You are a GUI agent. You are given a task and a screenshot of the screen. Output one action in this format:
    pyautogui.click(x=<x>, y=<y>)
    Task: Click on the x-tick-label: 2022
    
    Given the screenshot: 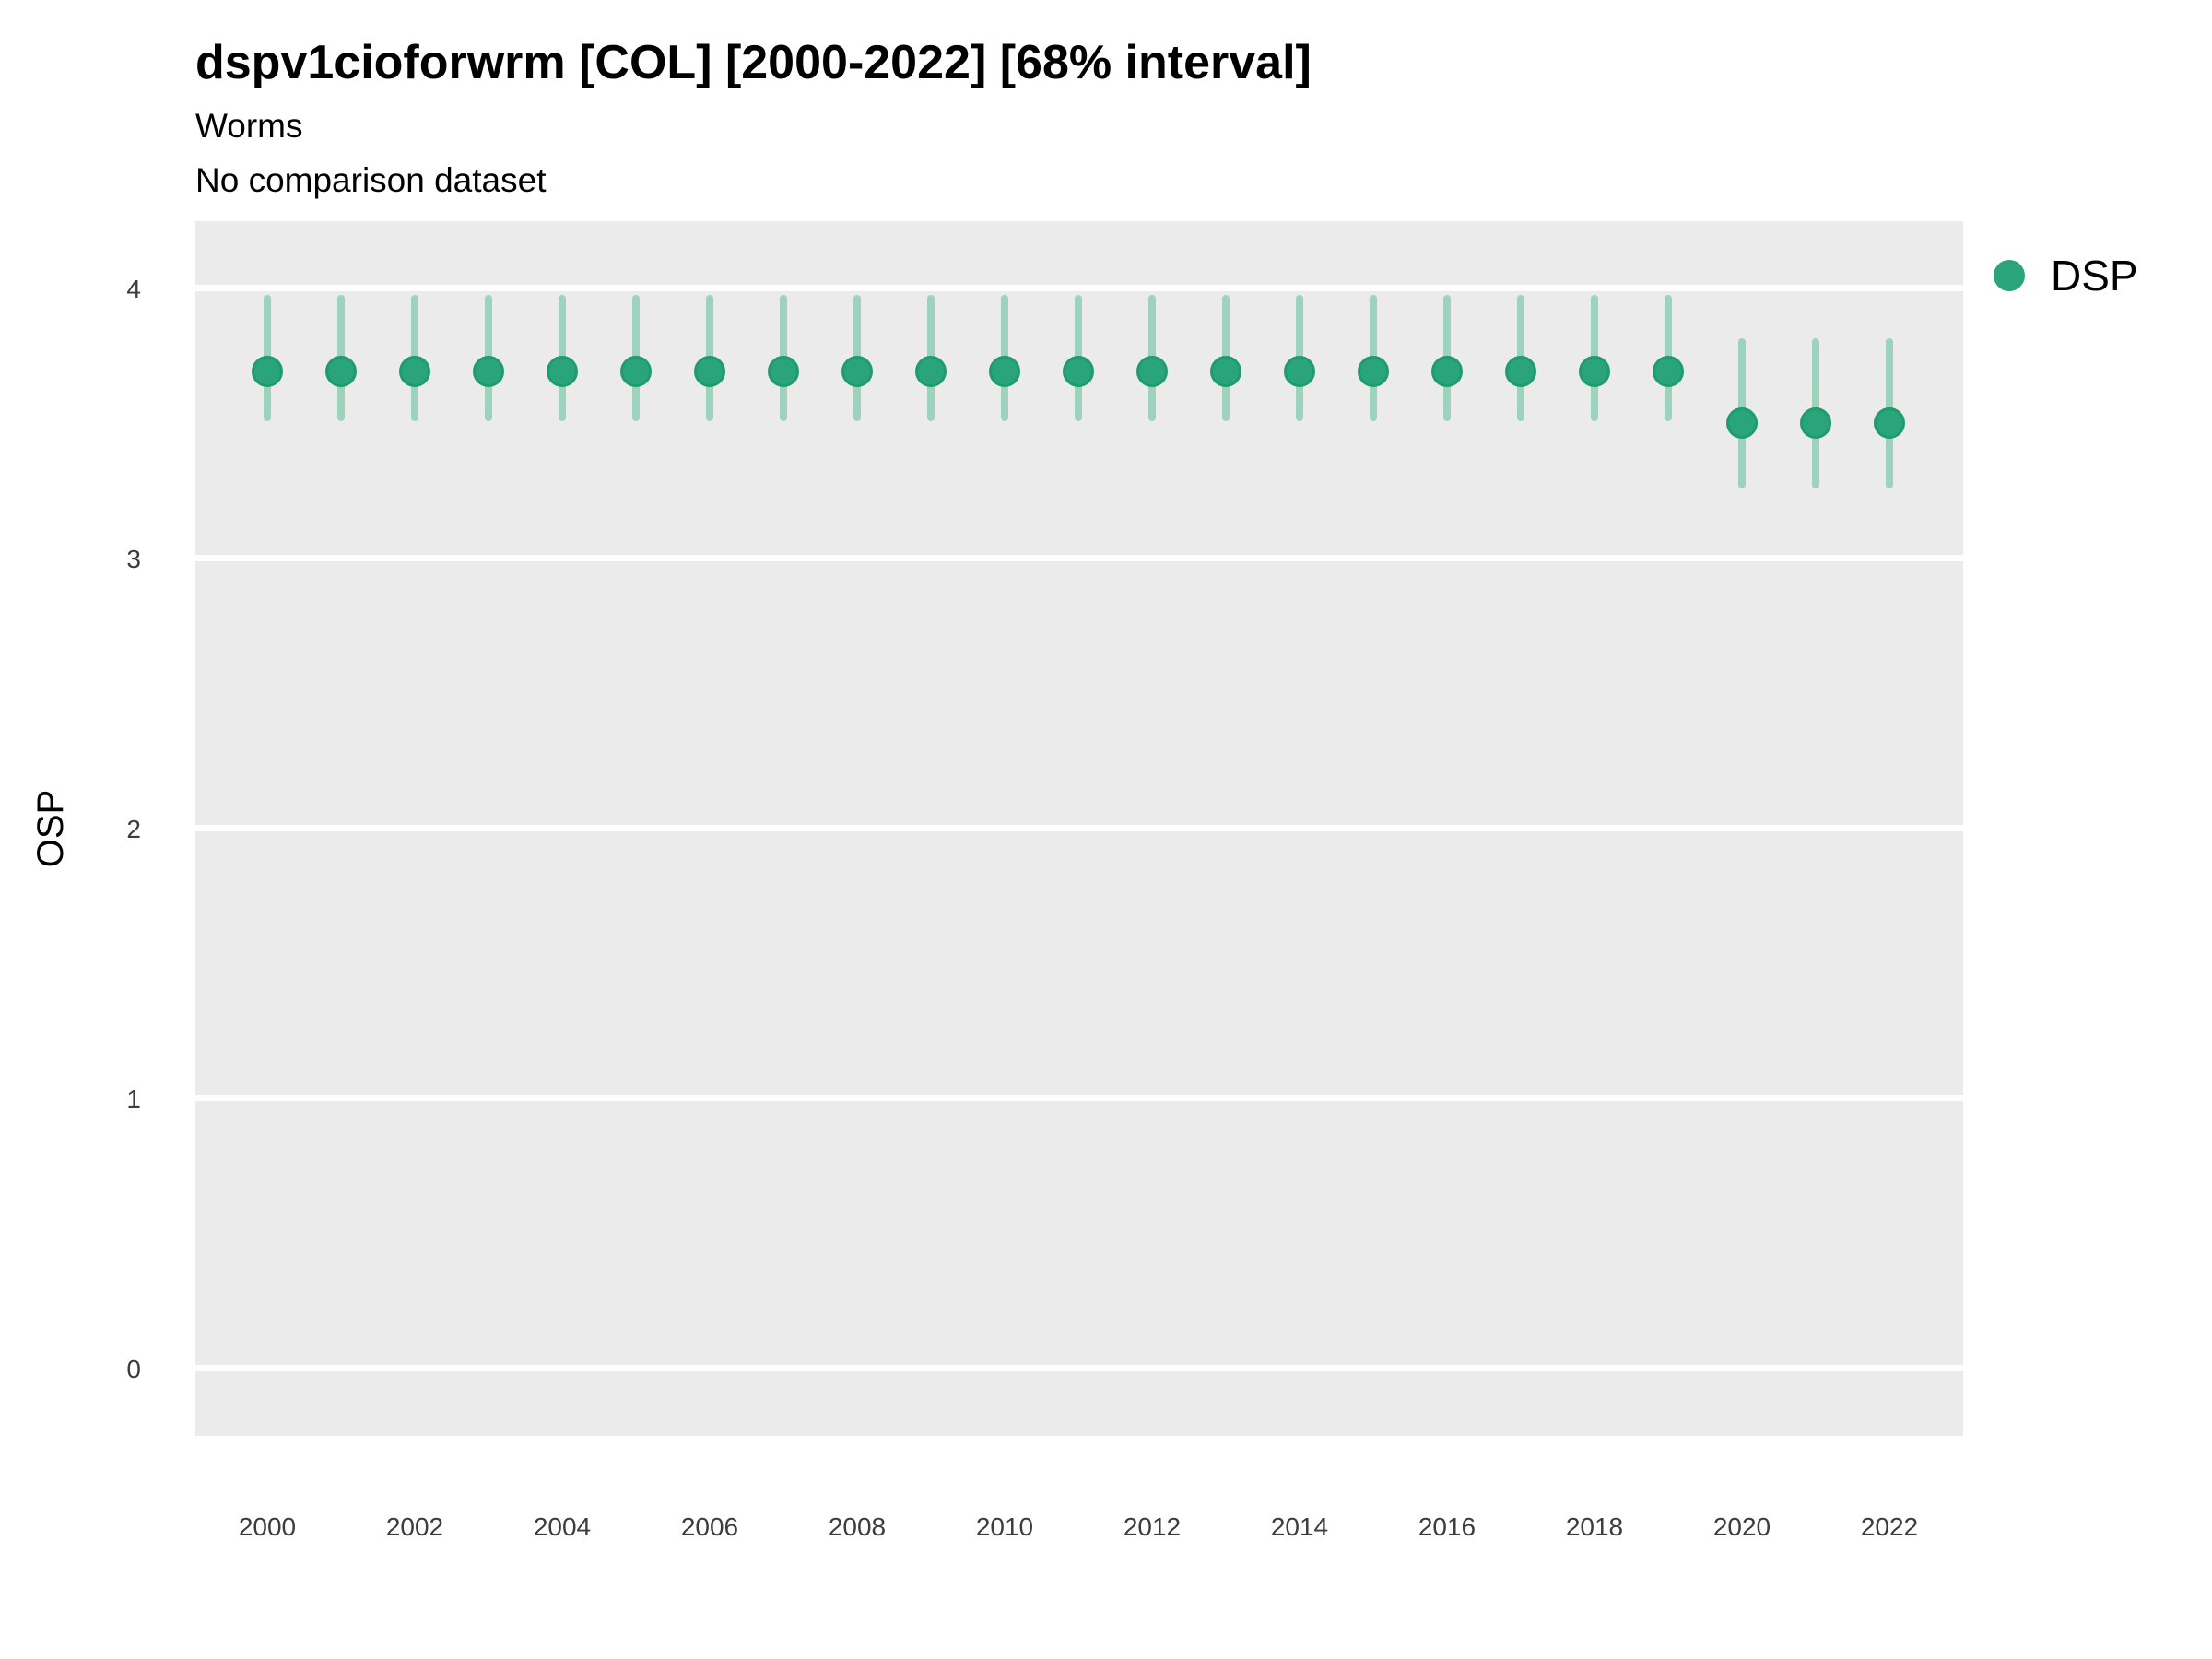 What is the action you would take?
    pyautogui.click(x=1889, y=1526)
    